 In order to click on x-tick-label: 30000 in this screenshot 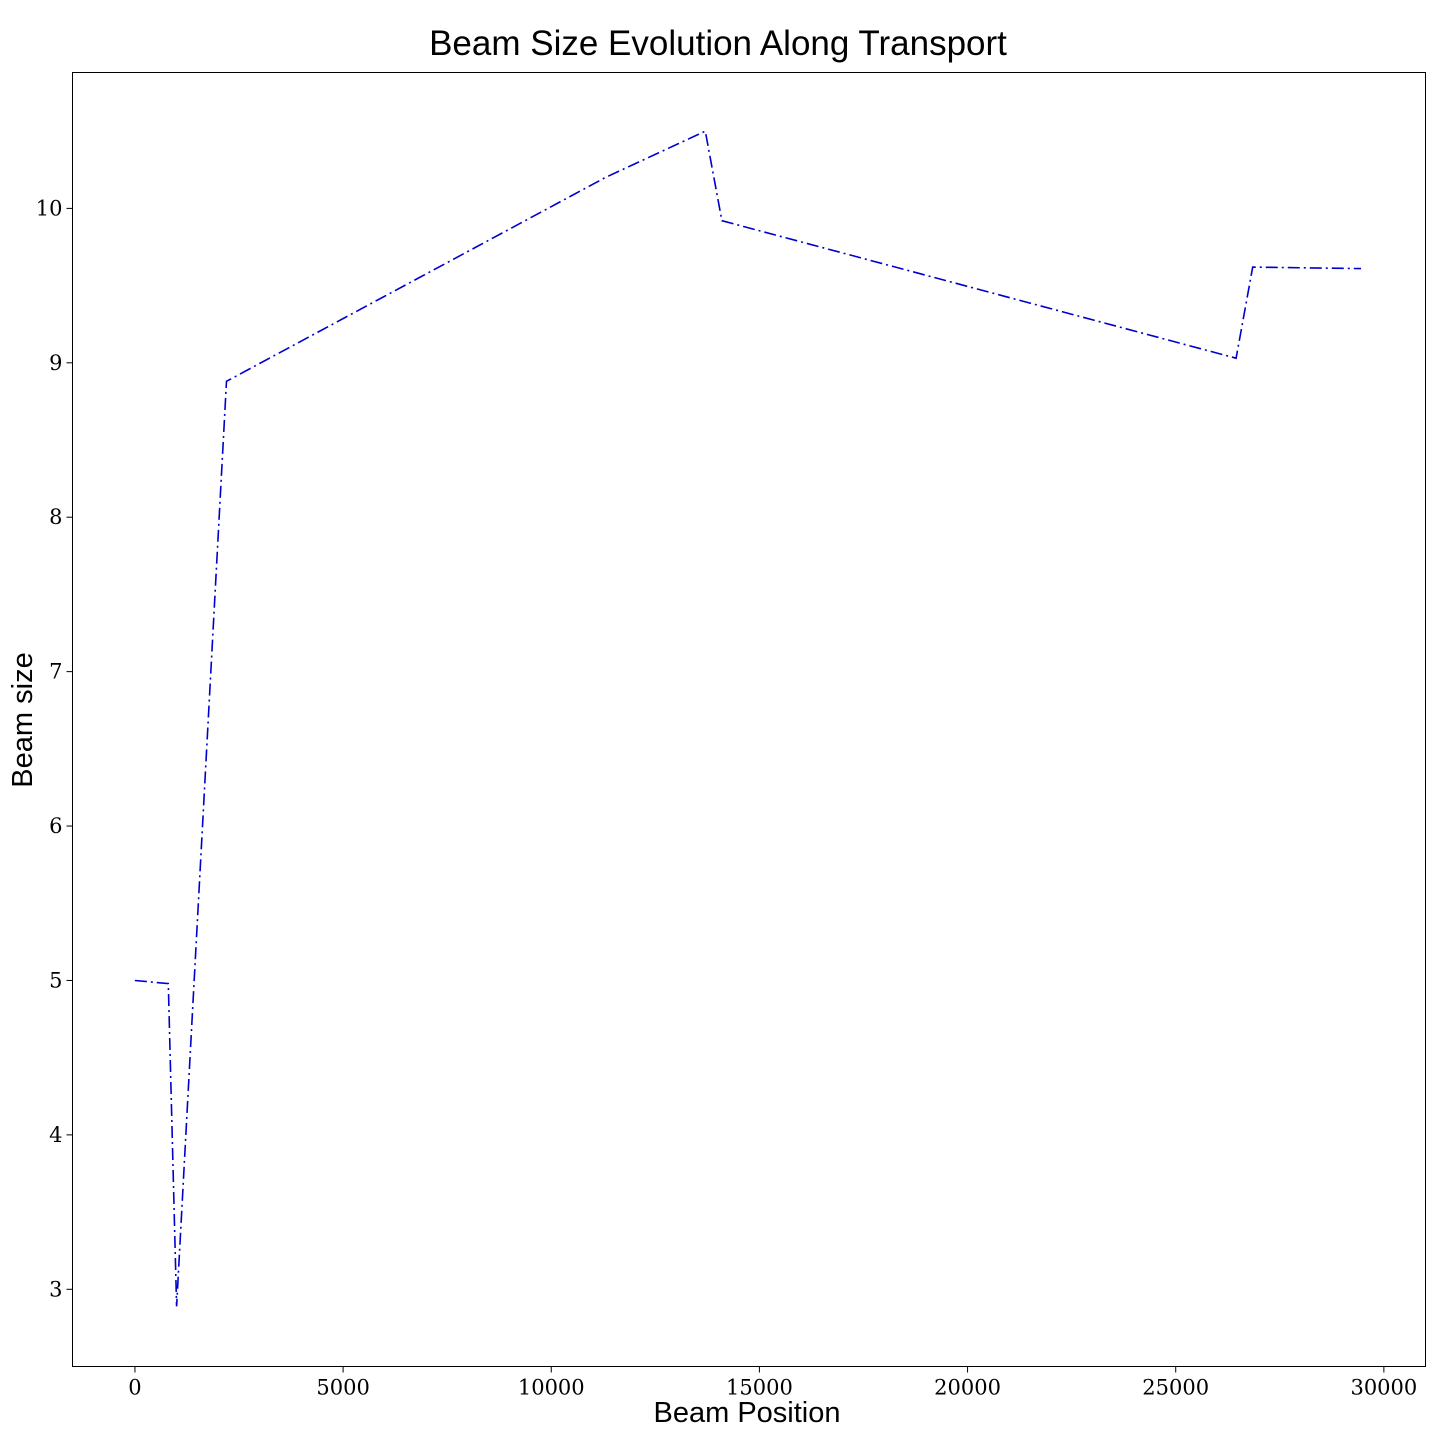, I will do `click(1383, 1388)`.